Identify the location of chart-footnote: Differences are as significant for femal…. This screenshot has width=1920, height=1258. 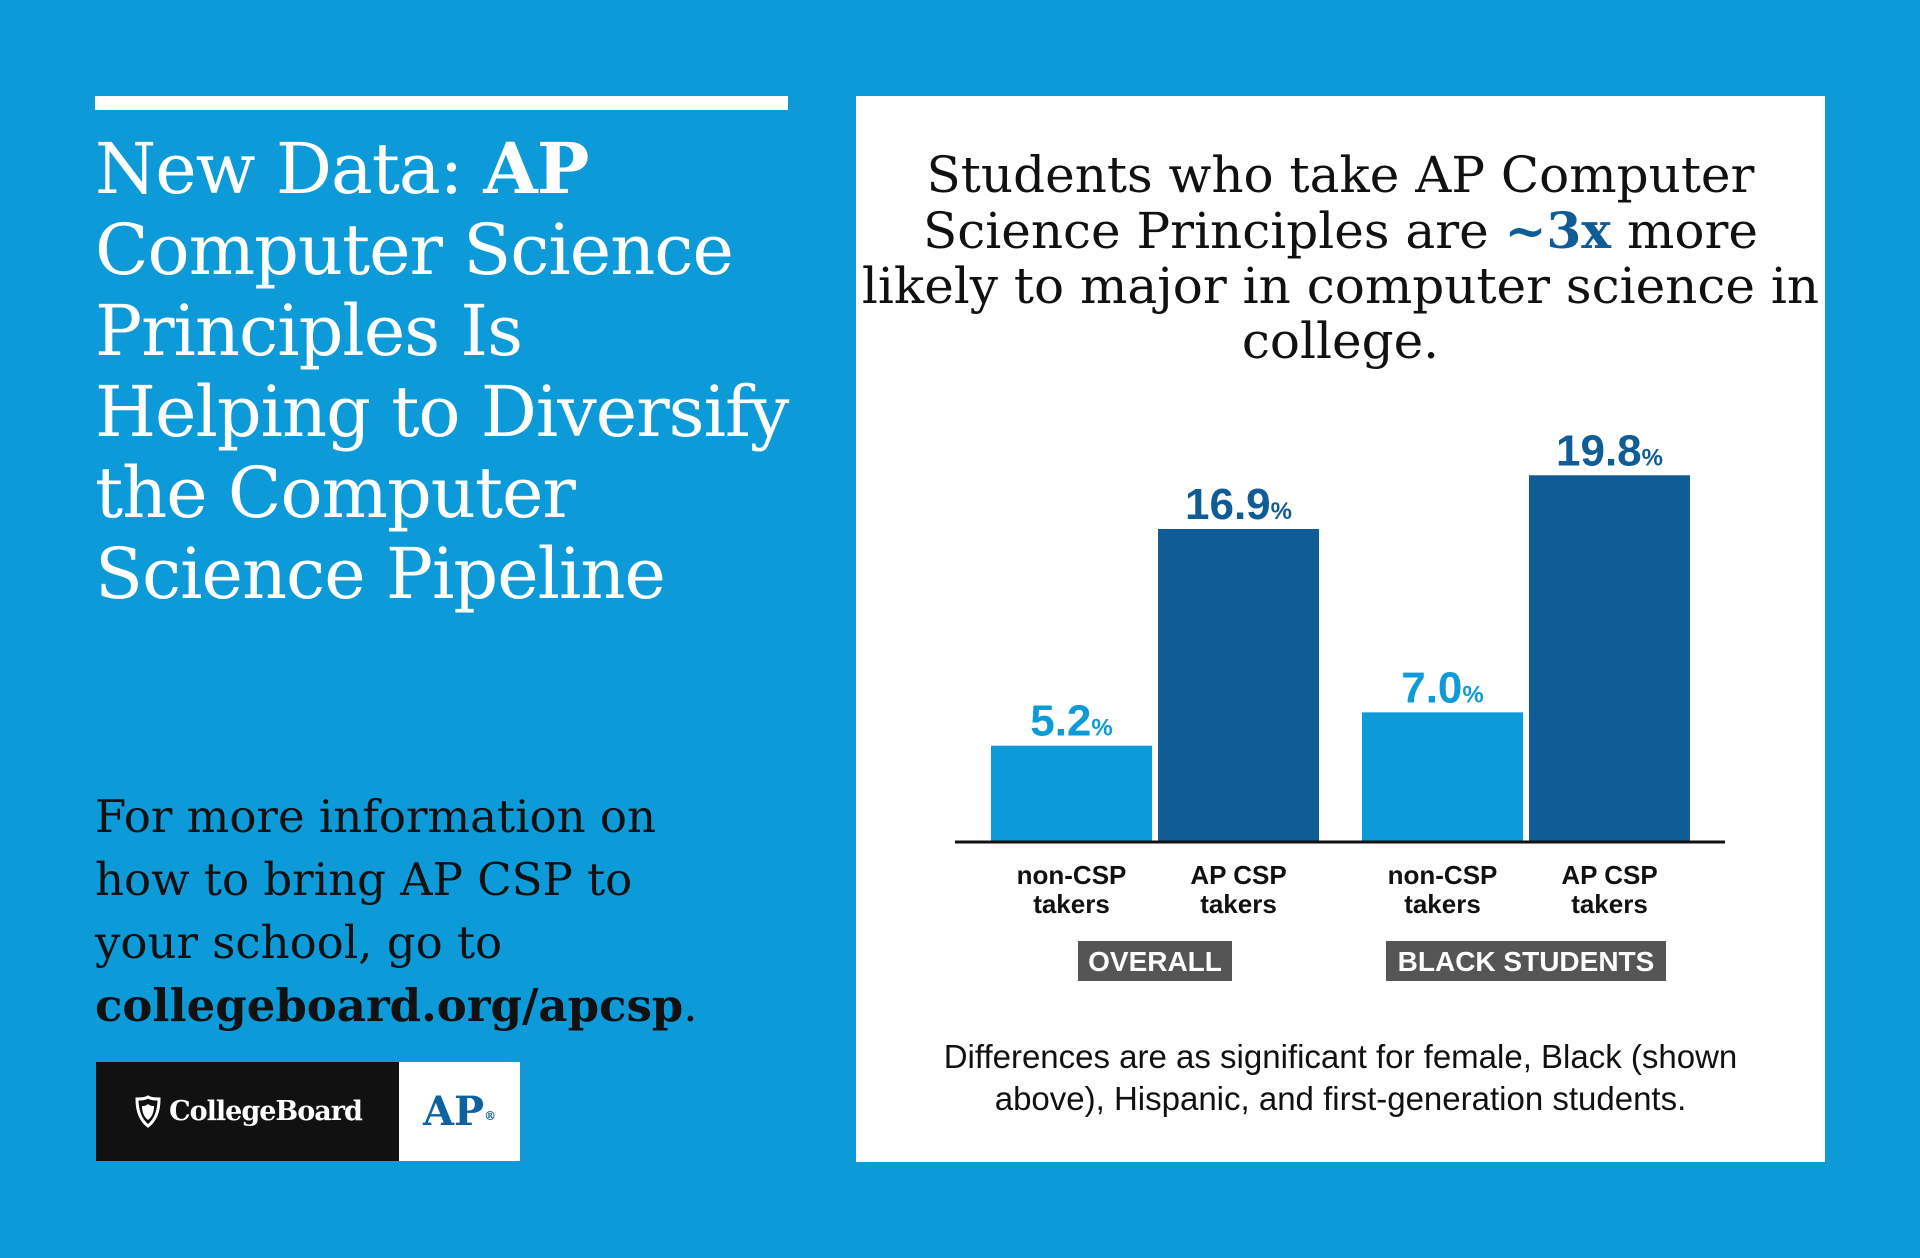
(1340, 1077).